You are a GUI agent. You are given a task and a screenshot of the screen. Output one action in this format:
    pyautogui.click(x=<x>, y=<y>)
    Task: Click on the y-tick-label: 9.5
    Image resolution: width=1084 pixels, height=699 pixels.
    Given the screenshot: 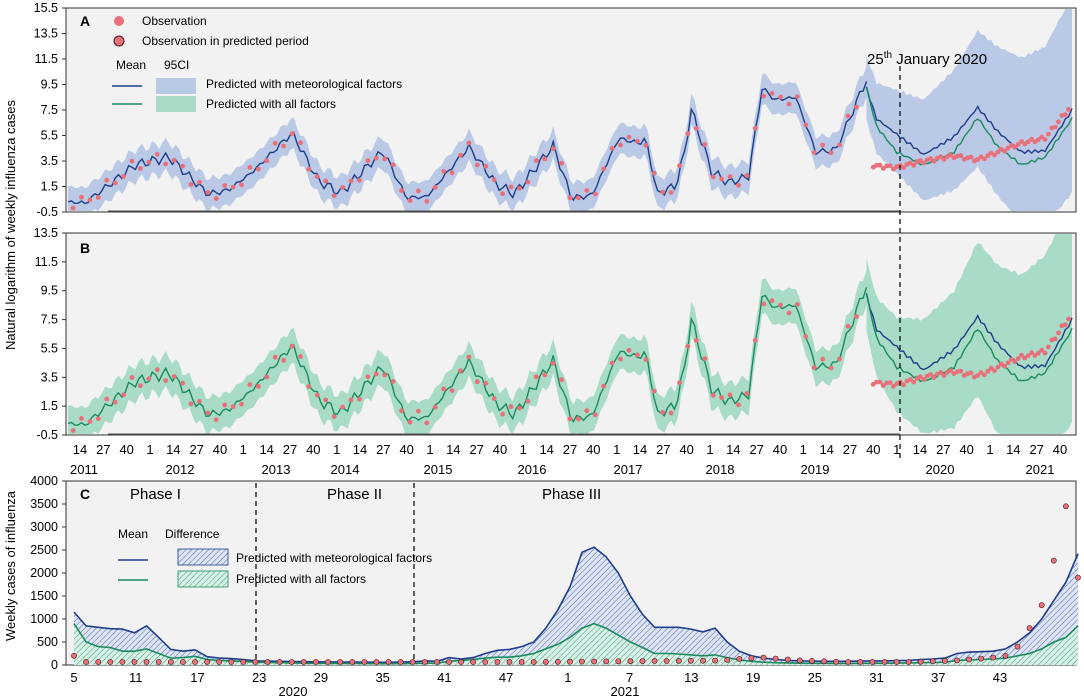 What is the action you would take?
    pyautogui.click(x=49, y=291)
    